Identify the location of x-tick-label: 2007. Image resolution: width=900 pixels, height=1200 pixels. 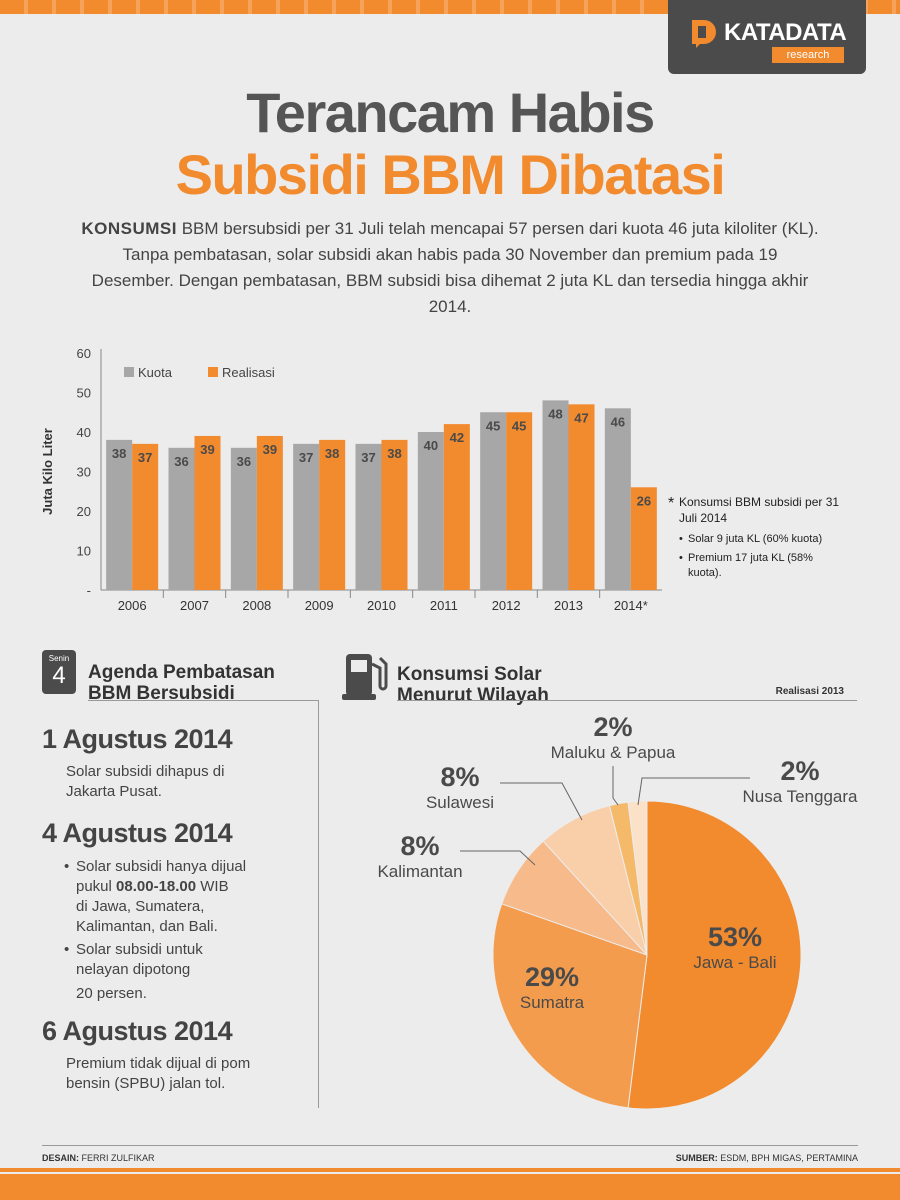
(194, 605).